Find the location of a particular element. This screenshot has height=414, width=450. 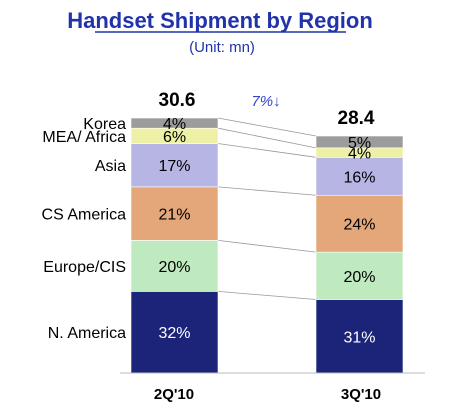

data-label-n-america-2q-10: 32% is located at coordinates (174, 333).